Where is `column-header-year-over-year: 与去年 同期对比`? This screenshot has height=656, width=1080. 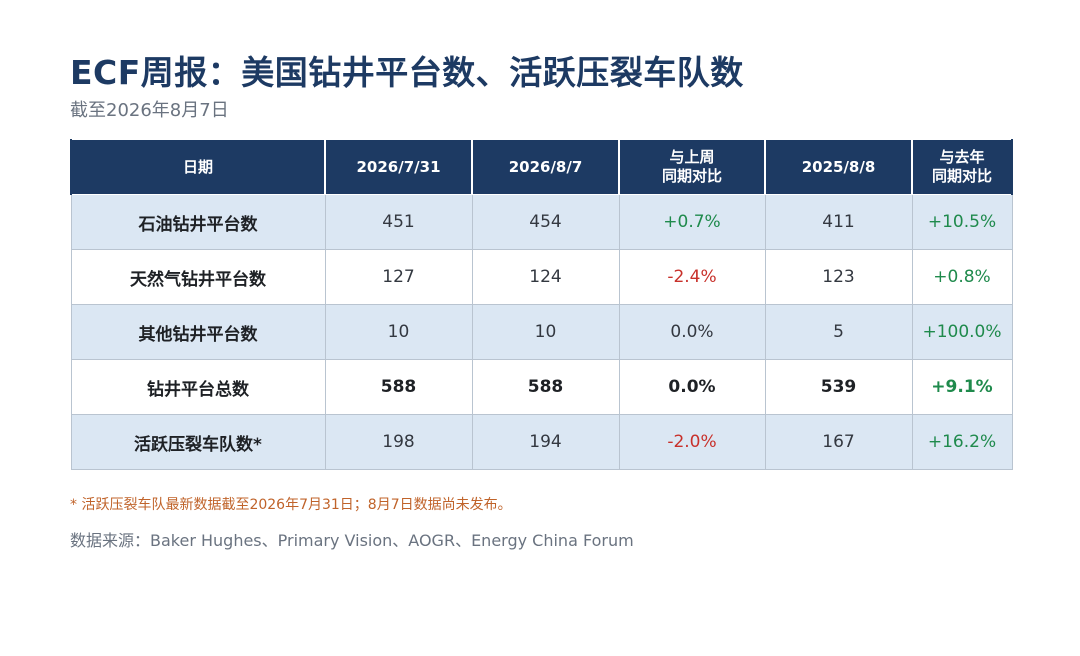 column-header-year-over-year: 与去年 同期对比 is located at coordinates (962, 167).